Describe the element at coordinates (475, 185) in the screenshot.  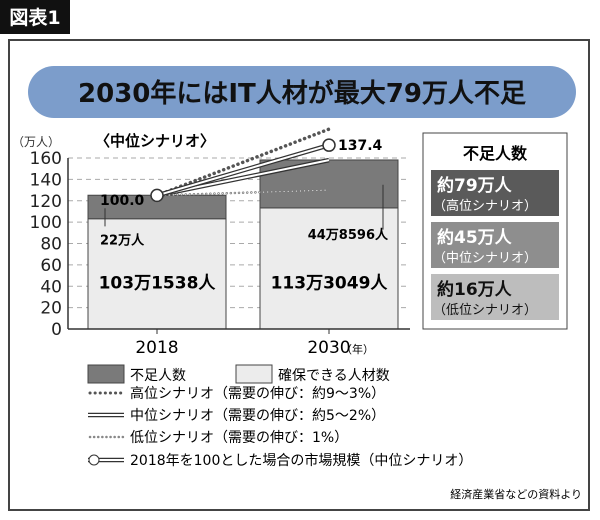
I see `shortage-value: 約79万人` at that location.